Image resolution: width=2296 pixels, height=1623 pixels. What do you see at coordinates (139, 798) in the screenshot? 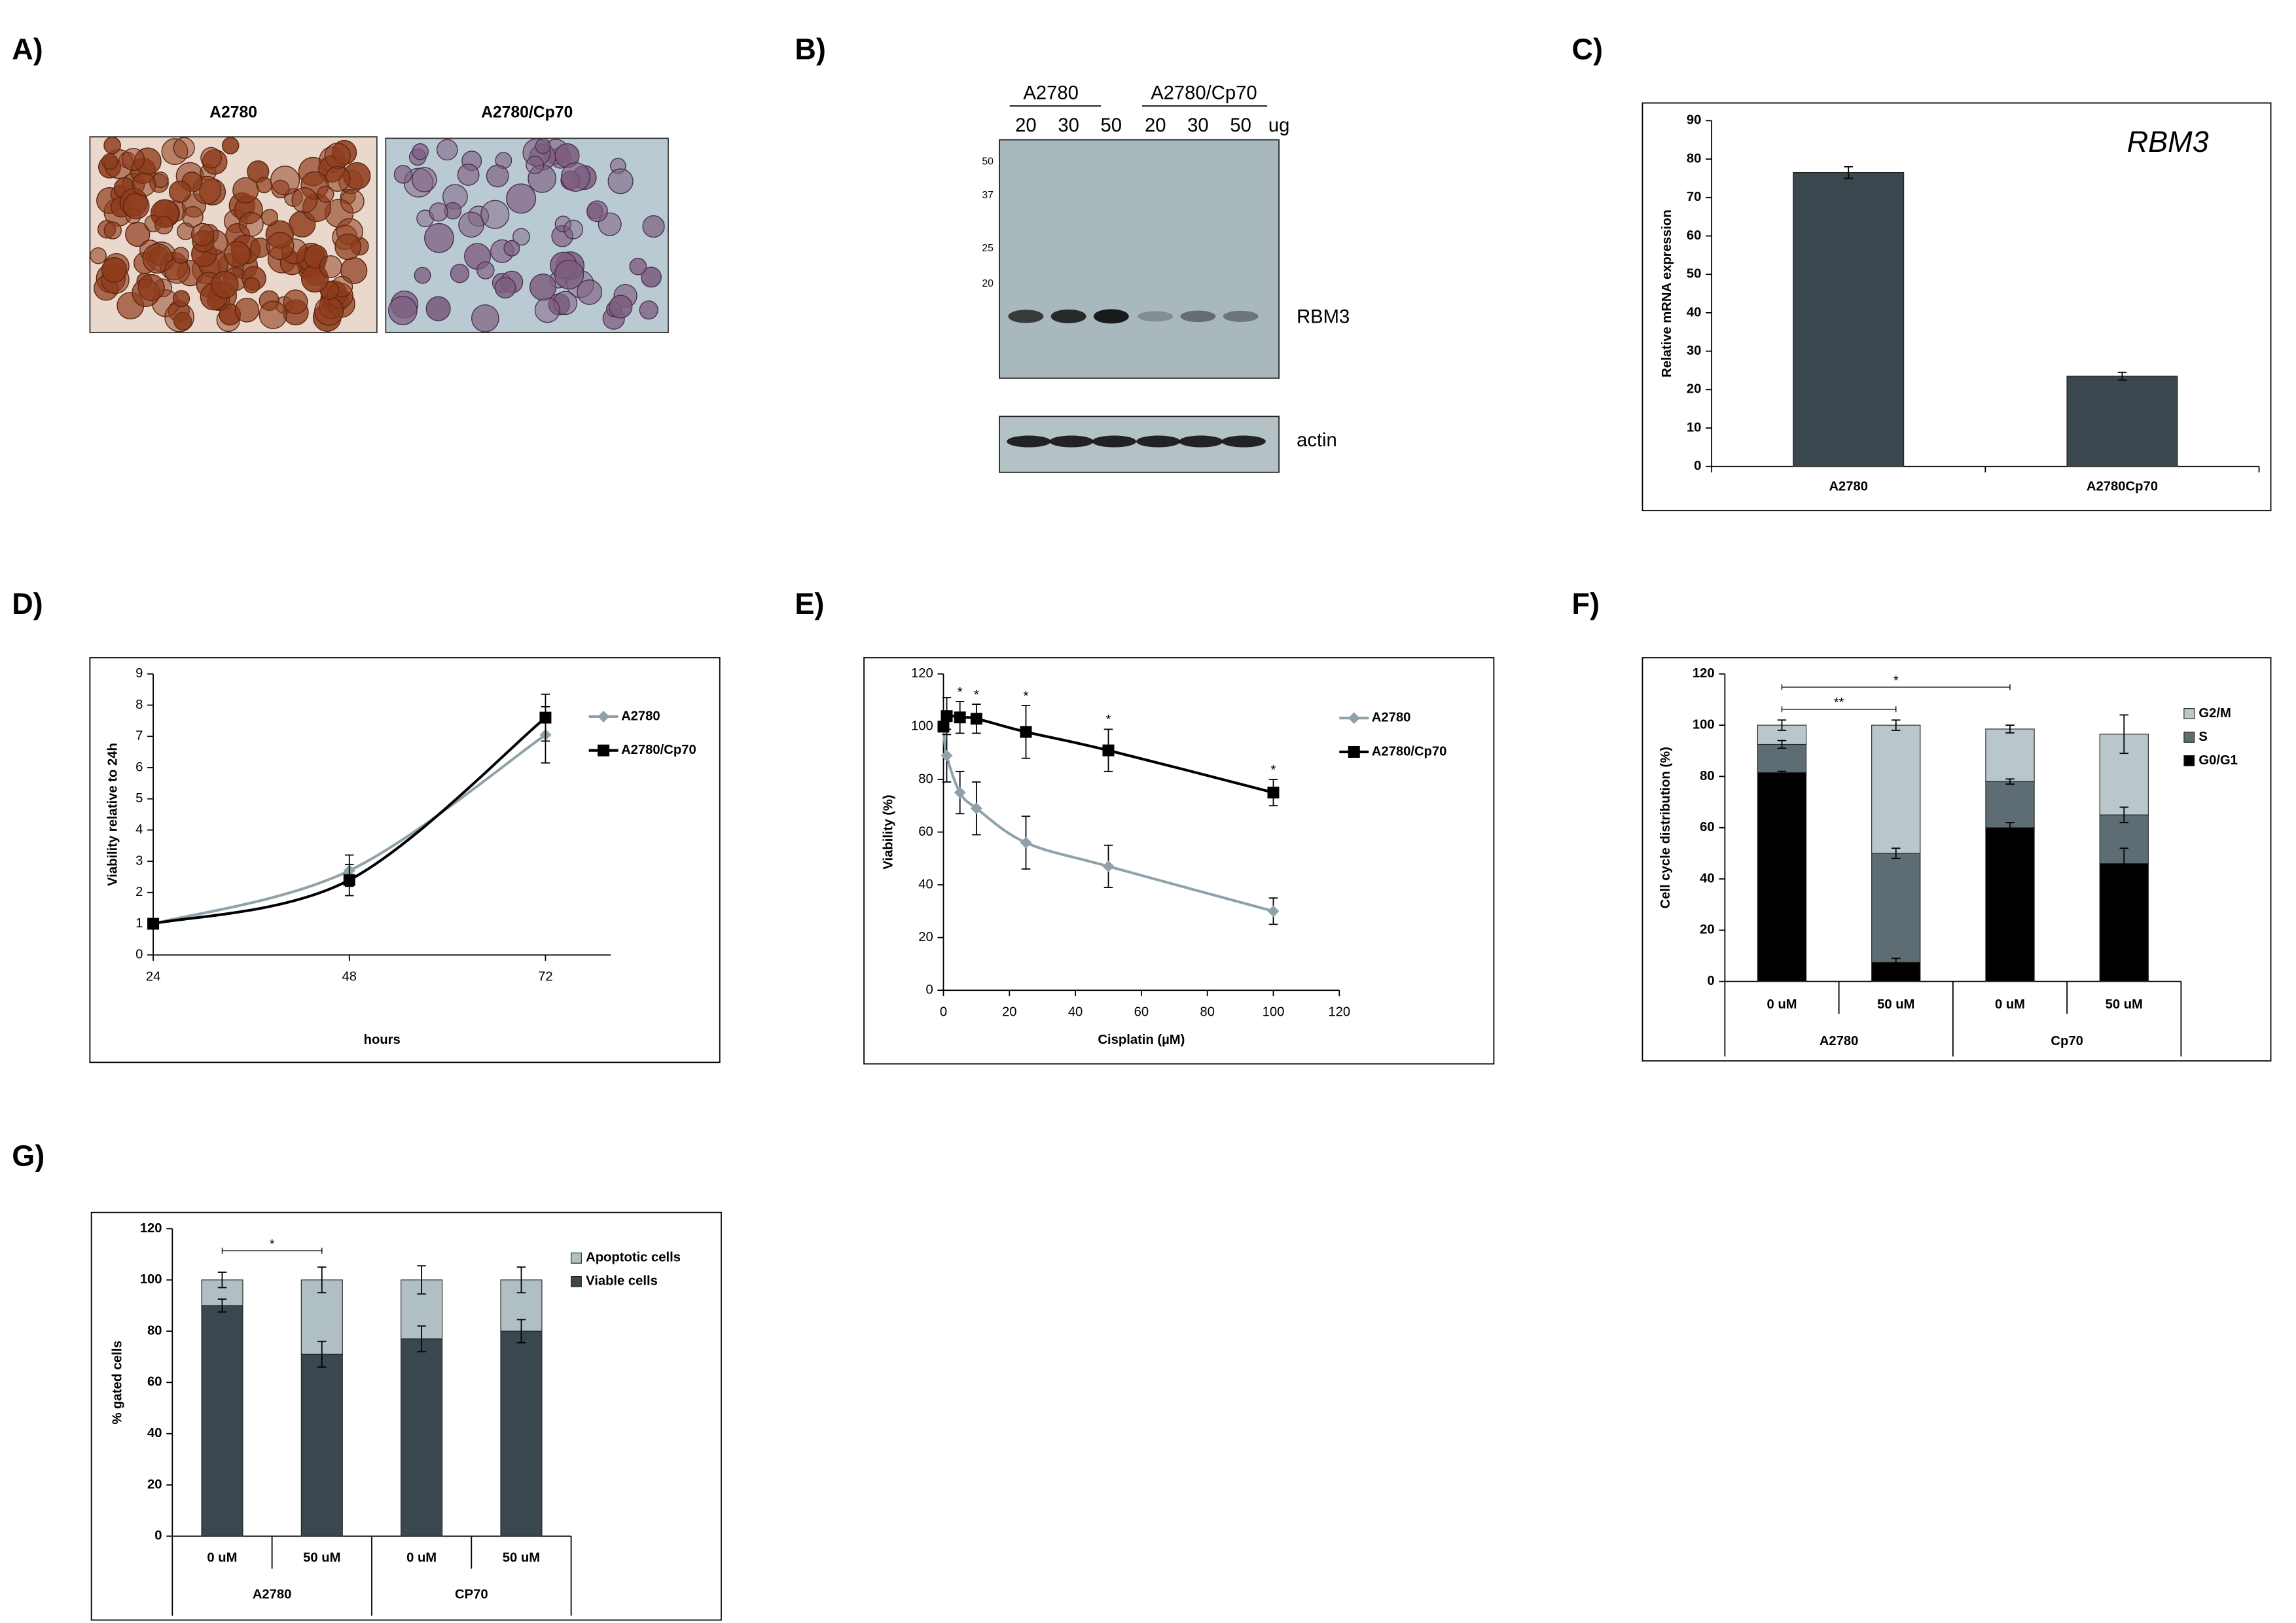
I see `y-tick-label: 5` at bounding box center [139, 798].